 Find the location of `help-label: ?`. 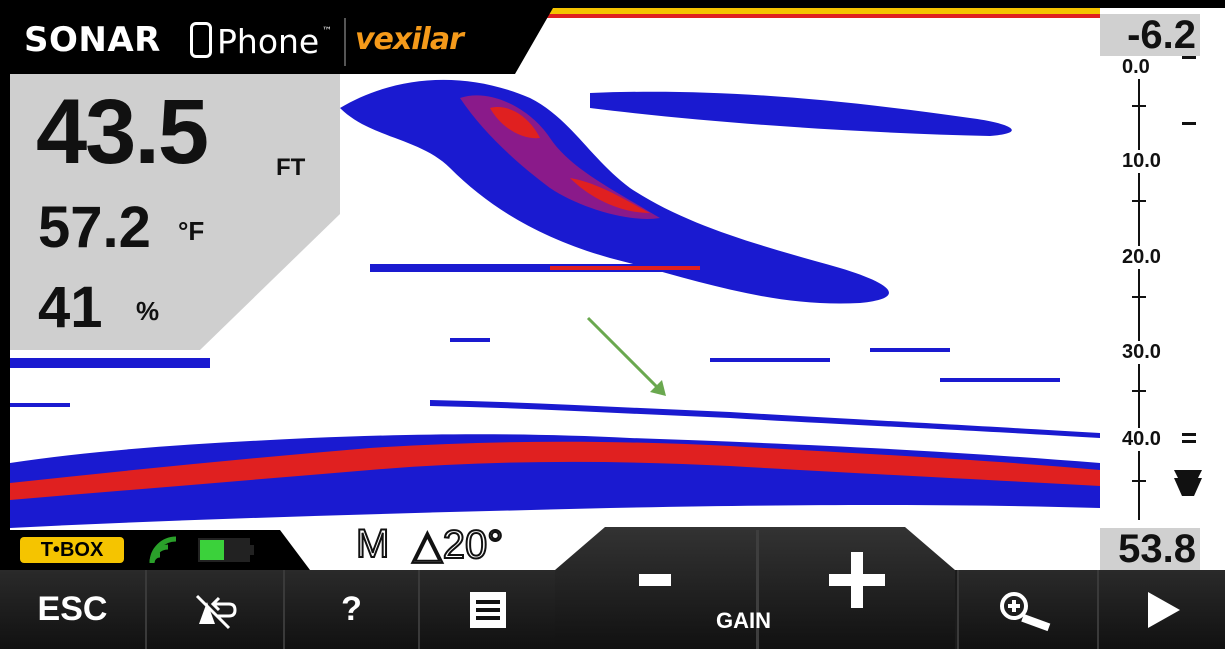

help-label: ? is located at coordinates (351, 609).